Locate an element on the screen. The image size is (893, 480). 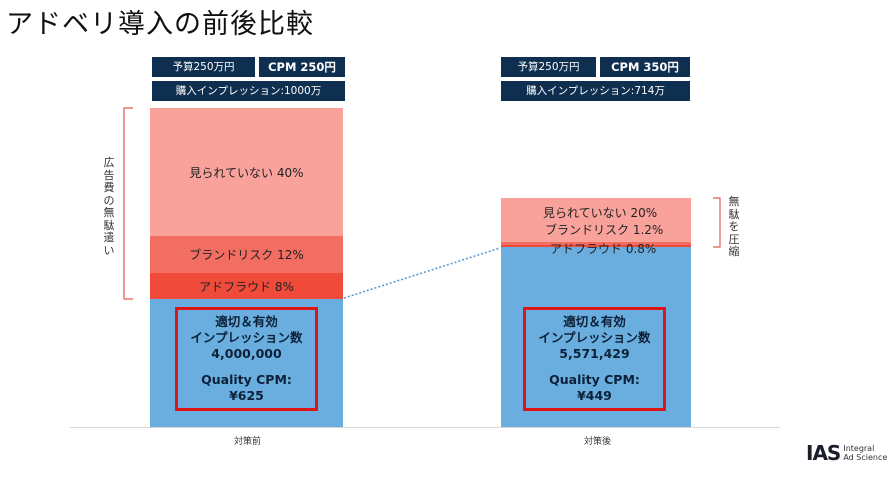
page-title: アドベリ導入の前後比較 is located at coordinates (160, 24).